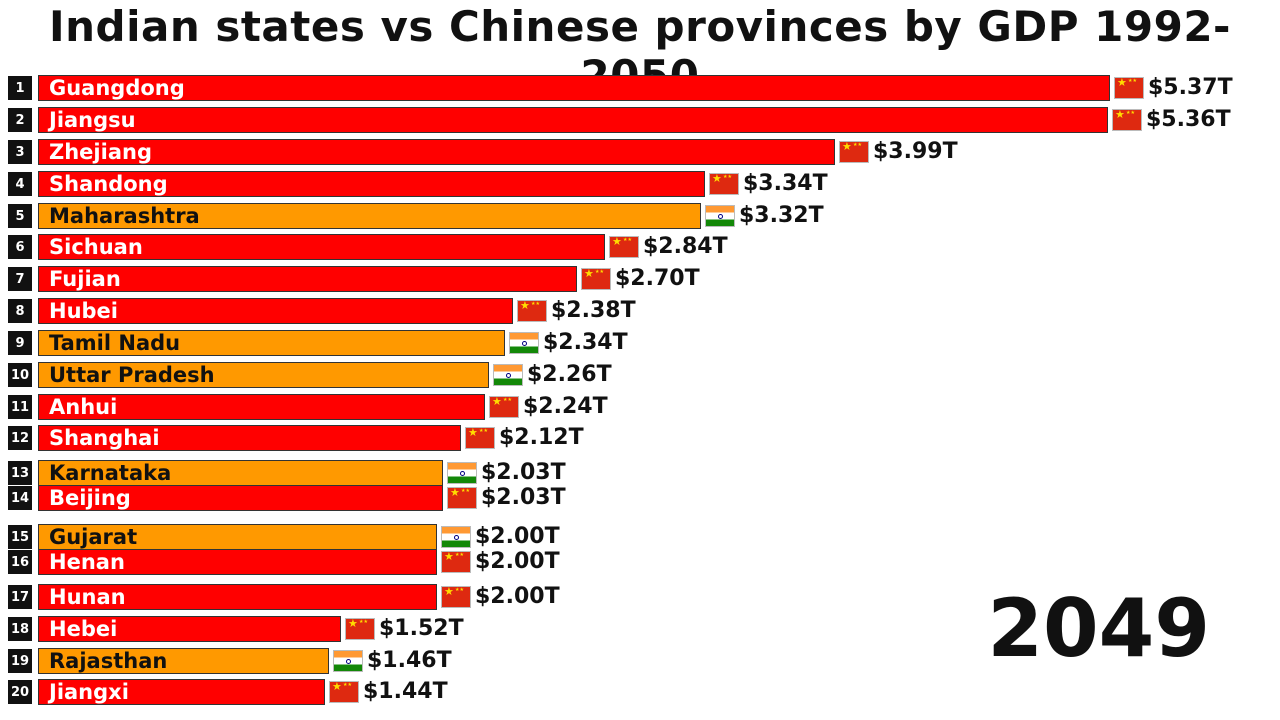  I want to click on bar: Gujarat, so click(237, 537).